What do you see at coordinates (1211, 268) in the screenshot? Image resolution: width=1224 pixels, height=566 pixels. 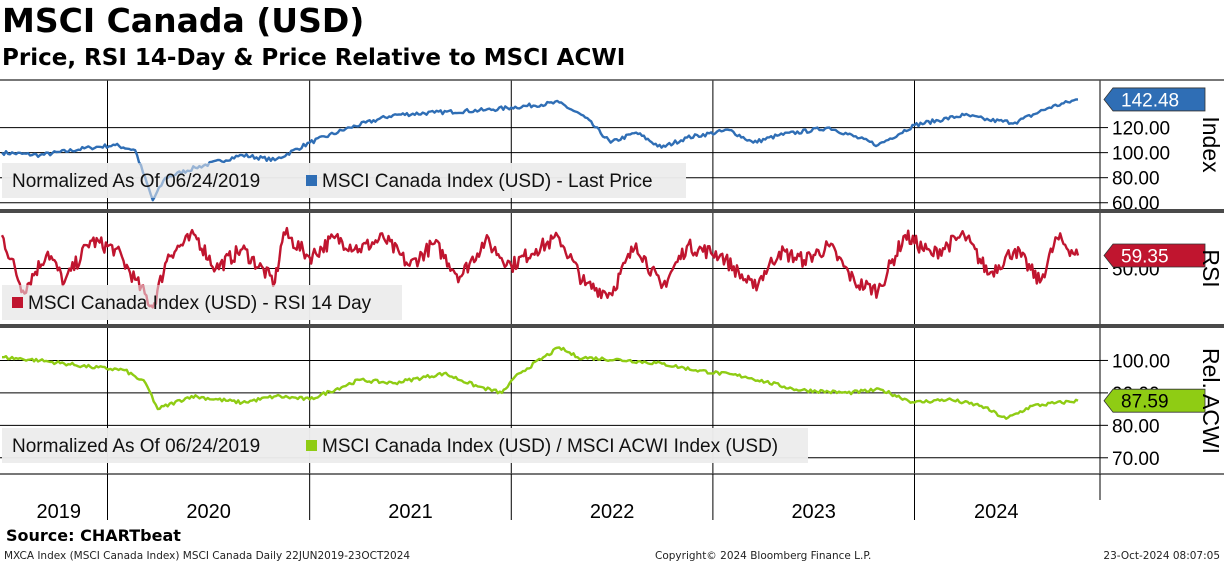 I see `rsi-axis-label: RSI` at bounding box center [1211, 268].